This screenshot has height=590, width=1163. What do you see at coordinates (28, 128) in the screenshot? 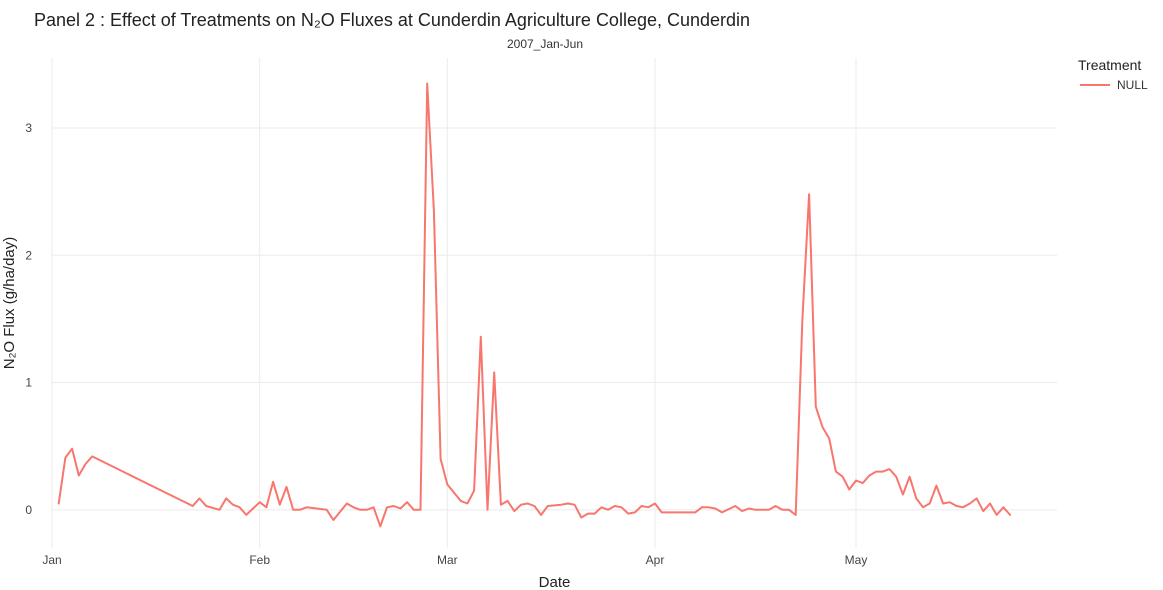
I see `y-tick-label: 3` at bounding box center [28, 128].